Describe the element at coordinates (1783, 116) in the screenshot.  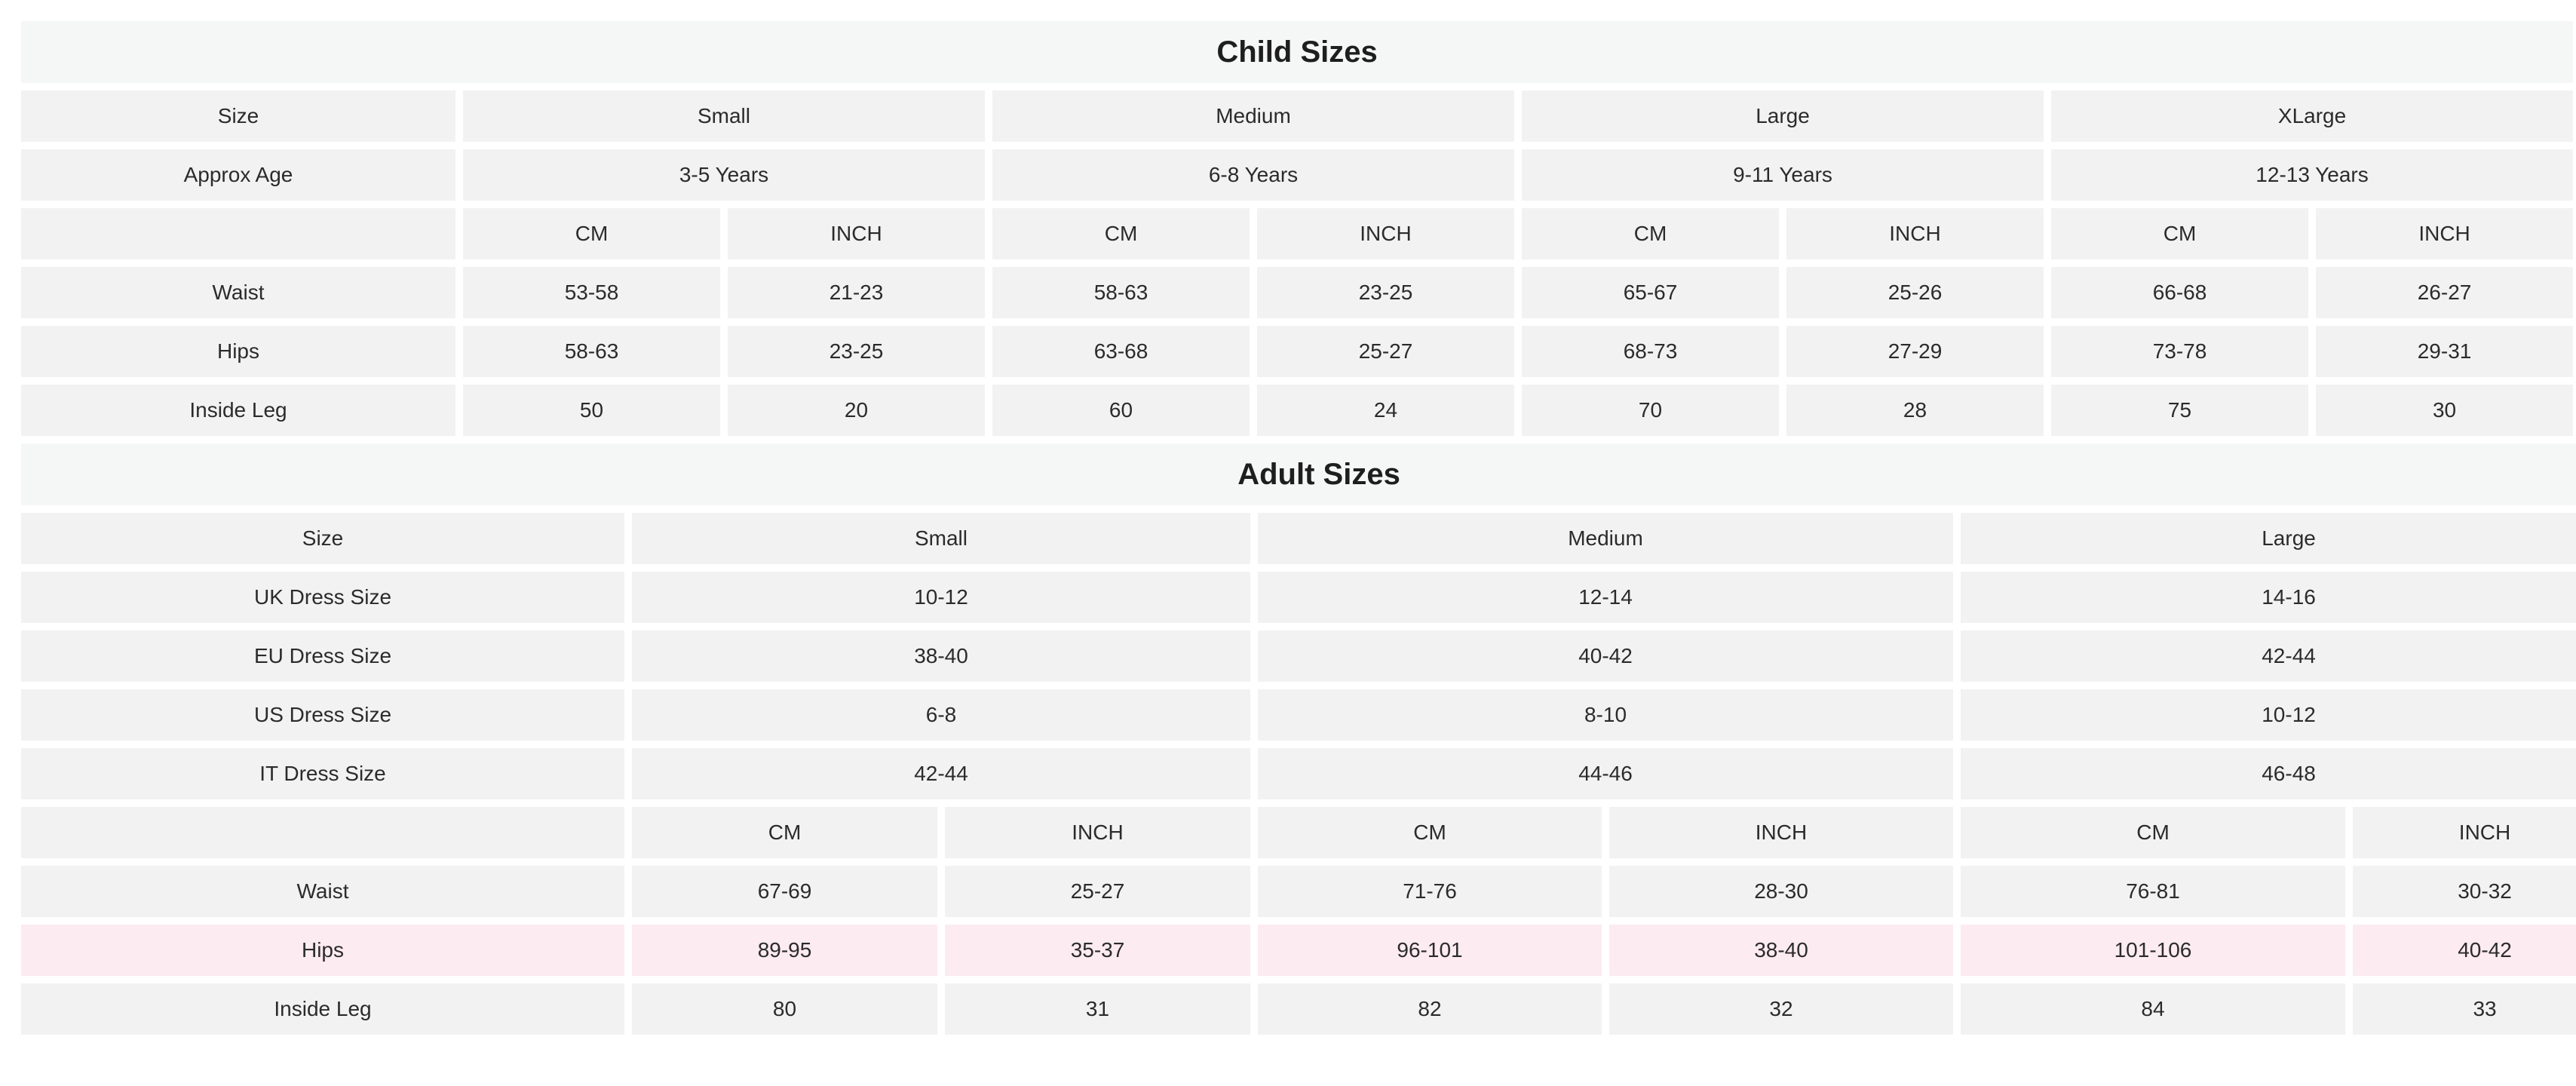
I see `child-size-large: Large` at that location.